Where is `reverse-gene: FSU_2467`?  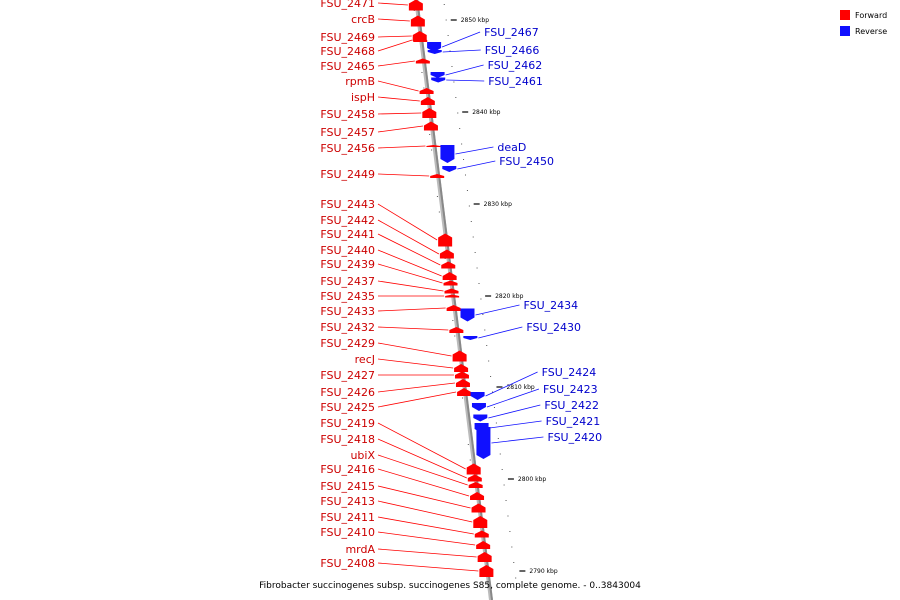
reverse-gene: FSU_2467 is located at coordinates (483, 39).